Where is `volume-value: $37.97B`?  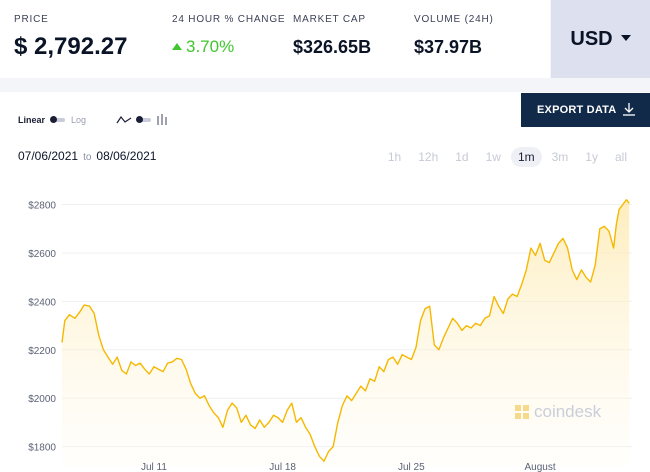
volume-value: $37.97B is located at coordinates (448, 47).